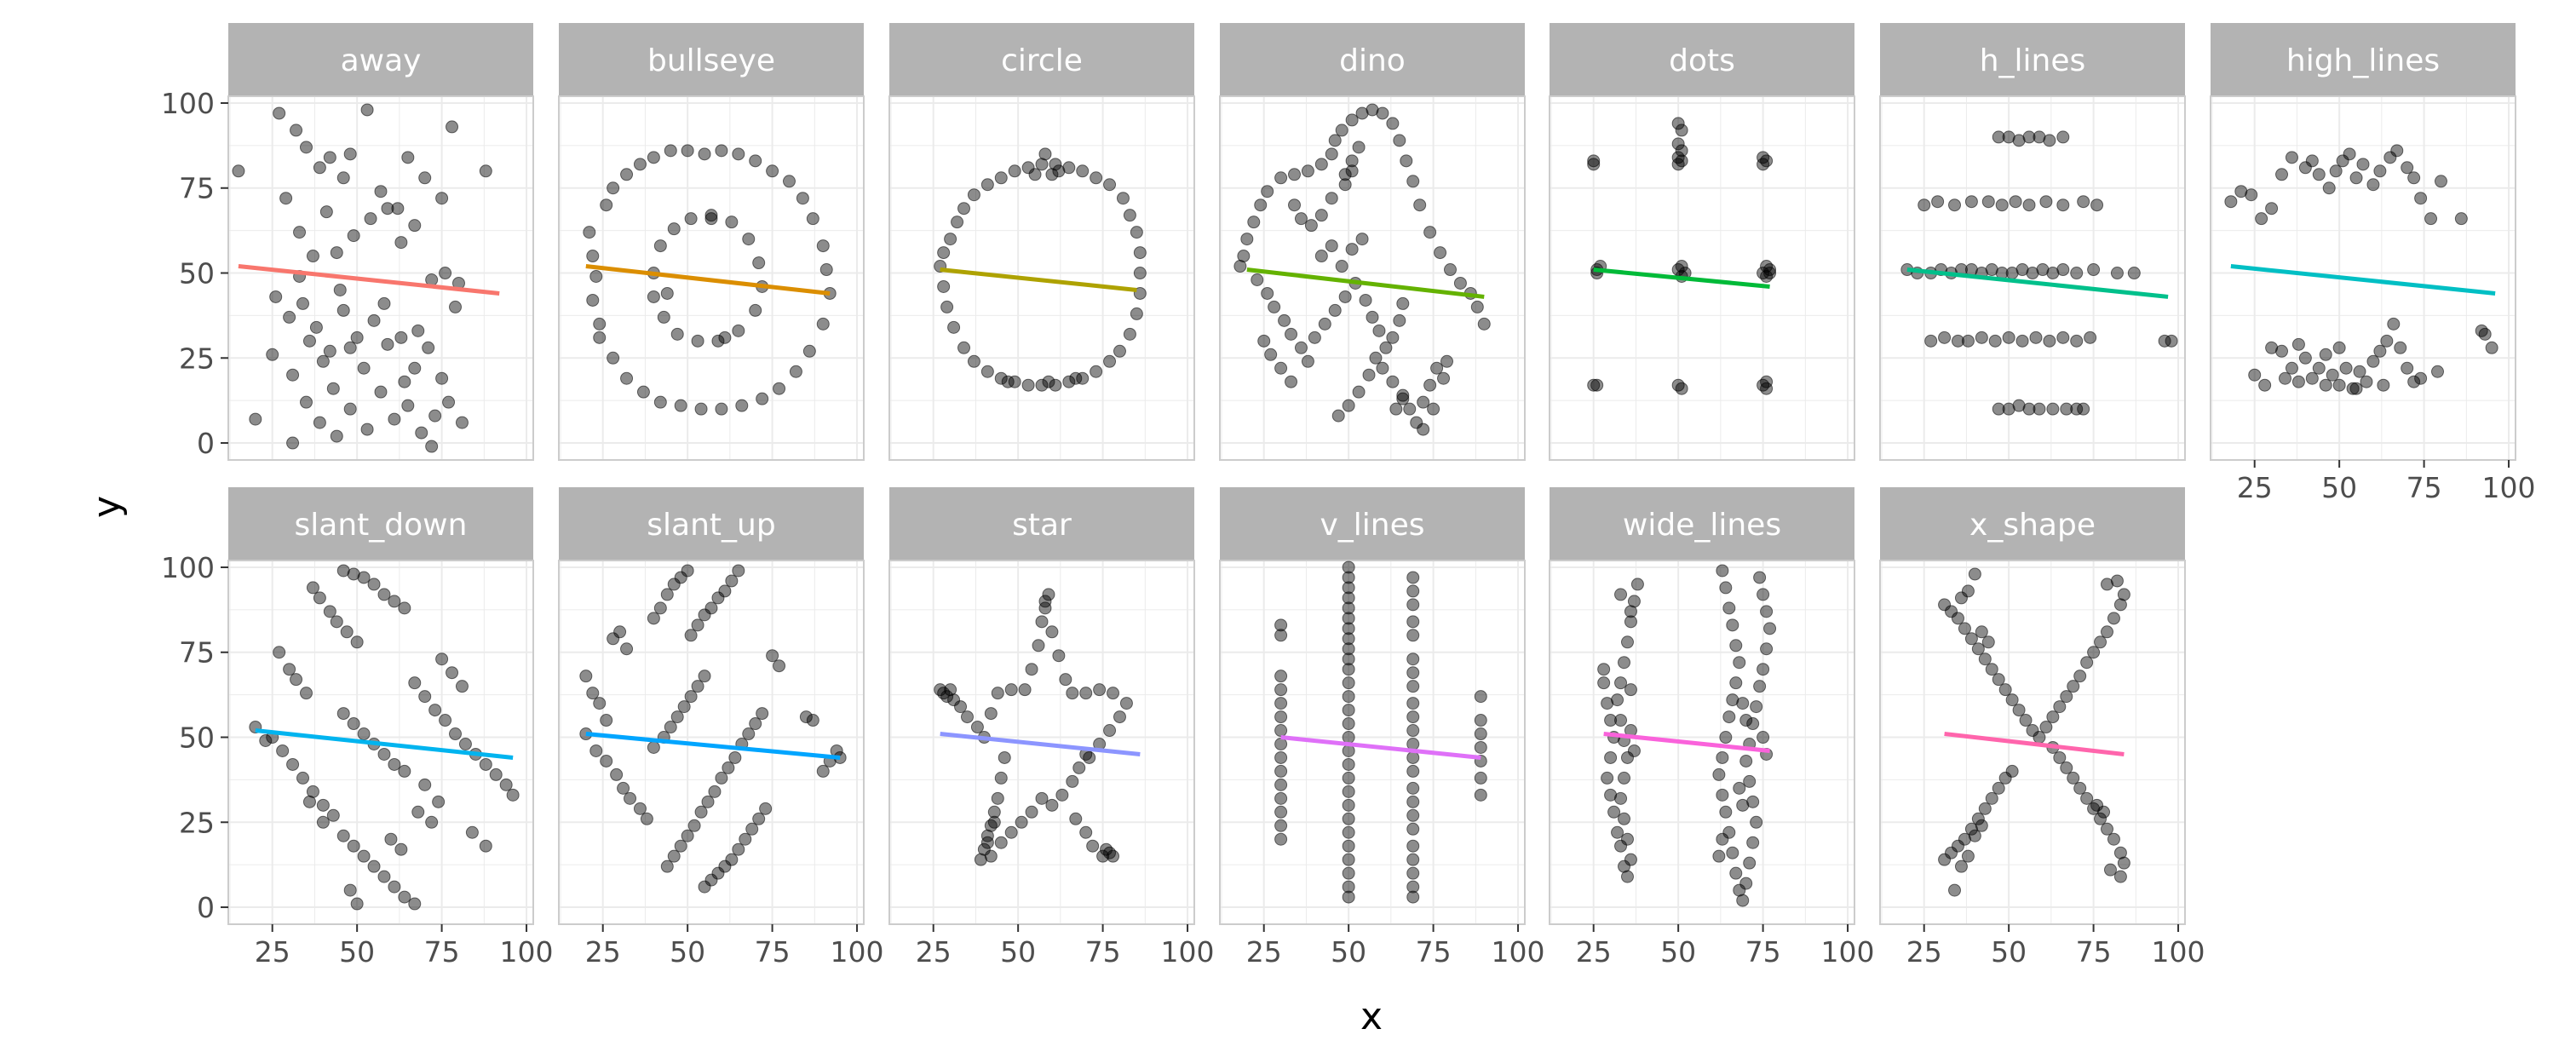  What do you see at coordinates (1712, 728) in the screenshot?
I see `panel-wide-lines: wide_lines 25 50 75 100` at bounding box center [1712, 728].